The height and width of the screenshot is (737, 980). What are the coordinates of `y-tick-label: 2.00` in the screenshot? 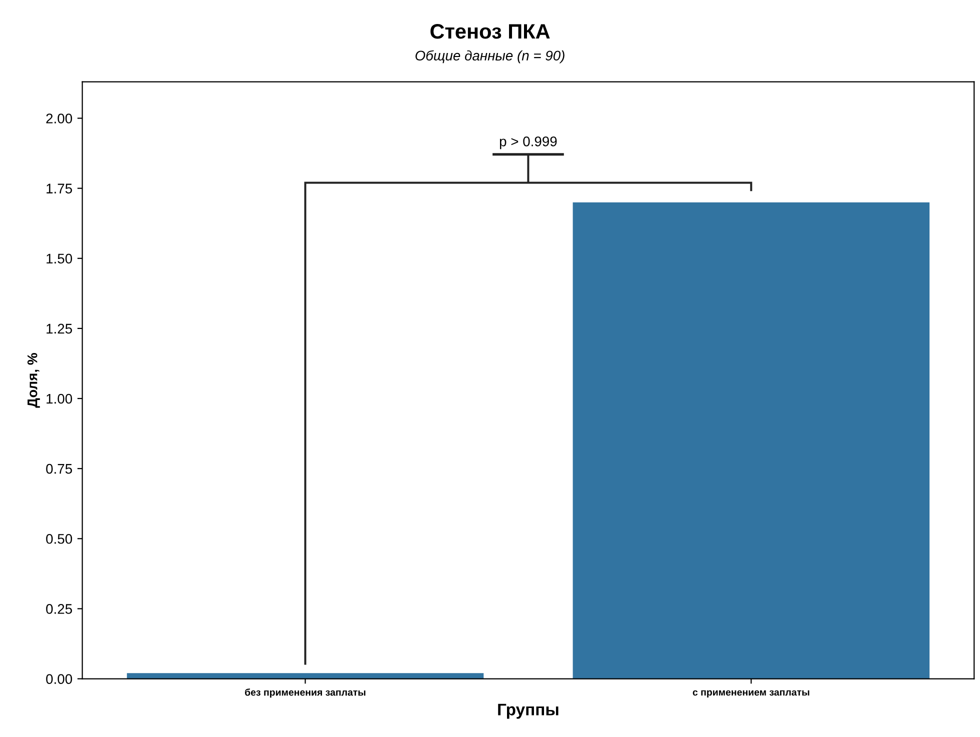 It's located at (59, 119).